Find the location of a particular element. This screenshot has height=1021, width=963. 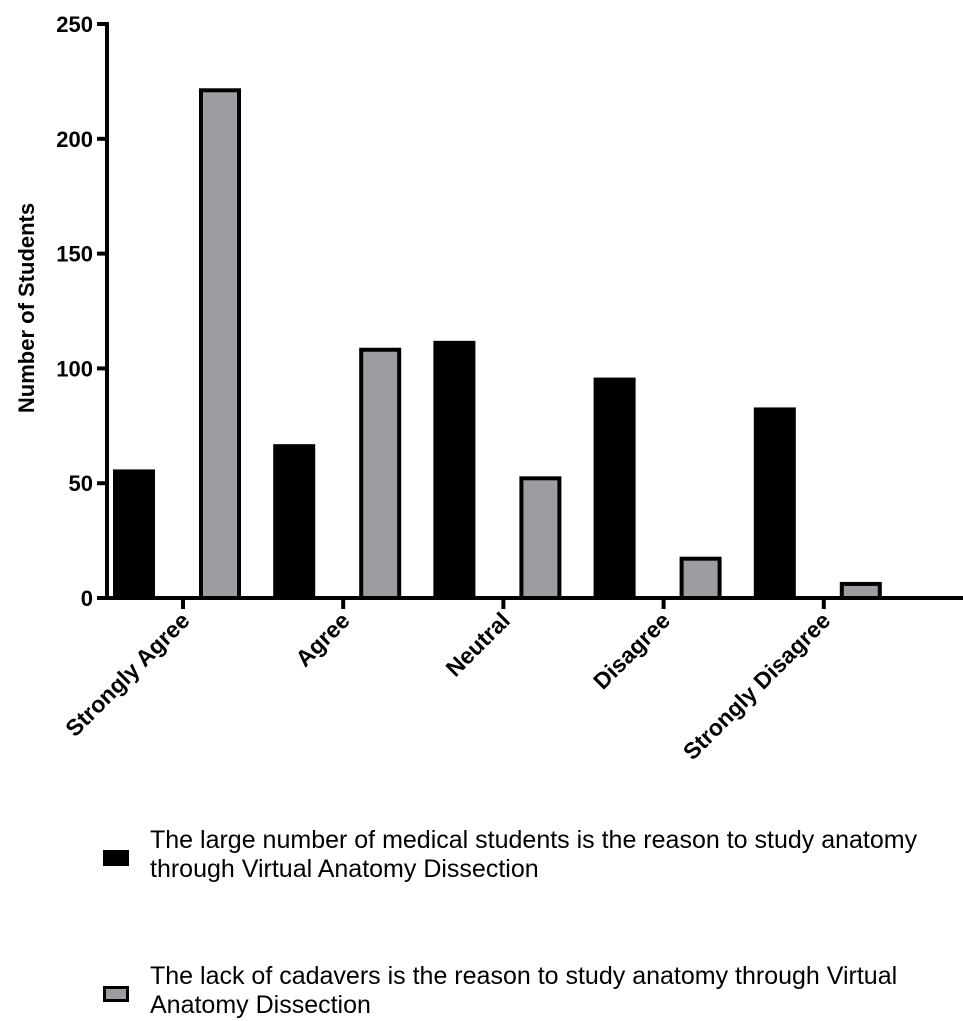

y-tick-label: 100 is located at coordinates (74, 368).